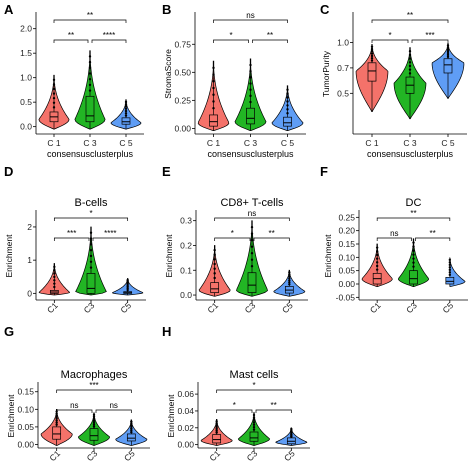 Image resolution: width=474 pixels, height=474 pixels. I want to click on y-tick-label: 0.2, so click(186, 245).